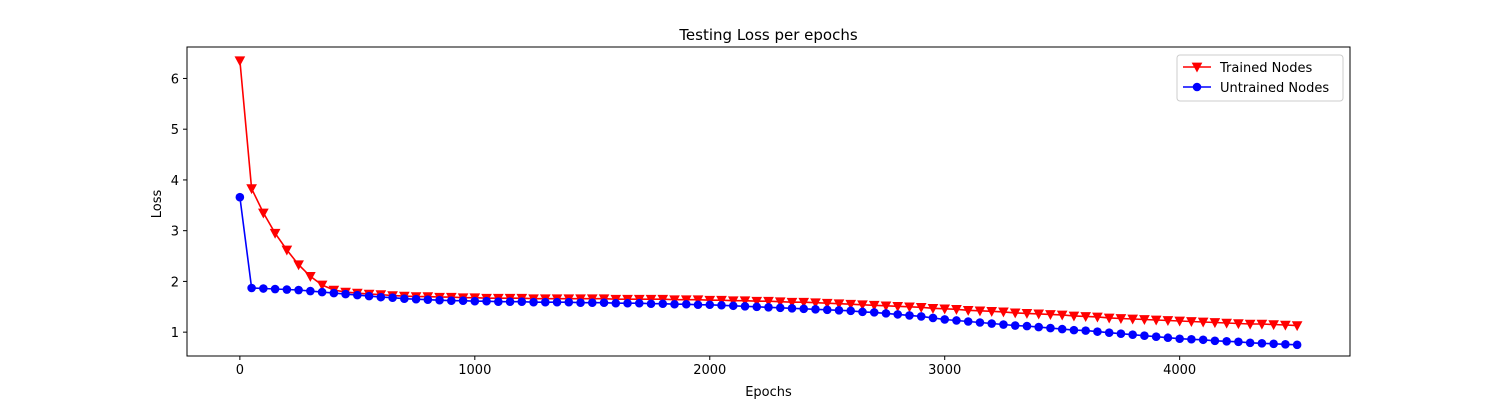 The image size is (1500, 400). Describe the element at coordinates (175, 333) in the screenshot. I see `y-tick-label: 1` at that location.